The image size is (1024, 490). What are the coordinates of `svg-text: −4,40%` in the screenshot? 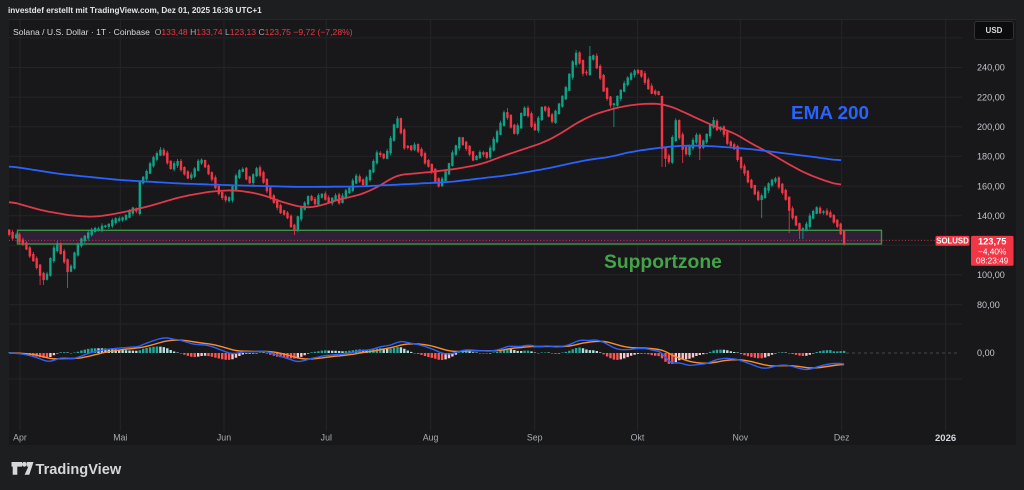 It's located at (992, 251).